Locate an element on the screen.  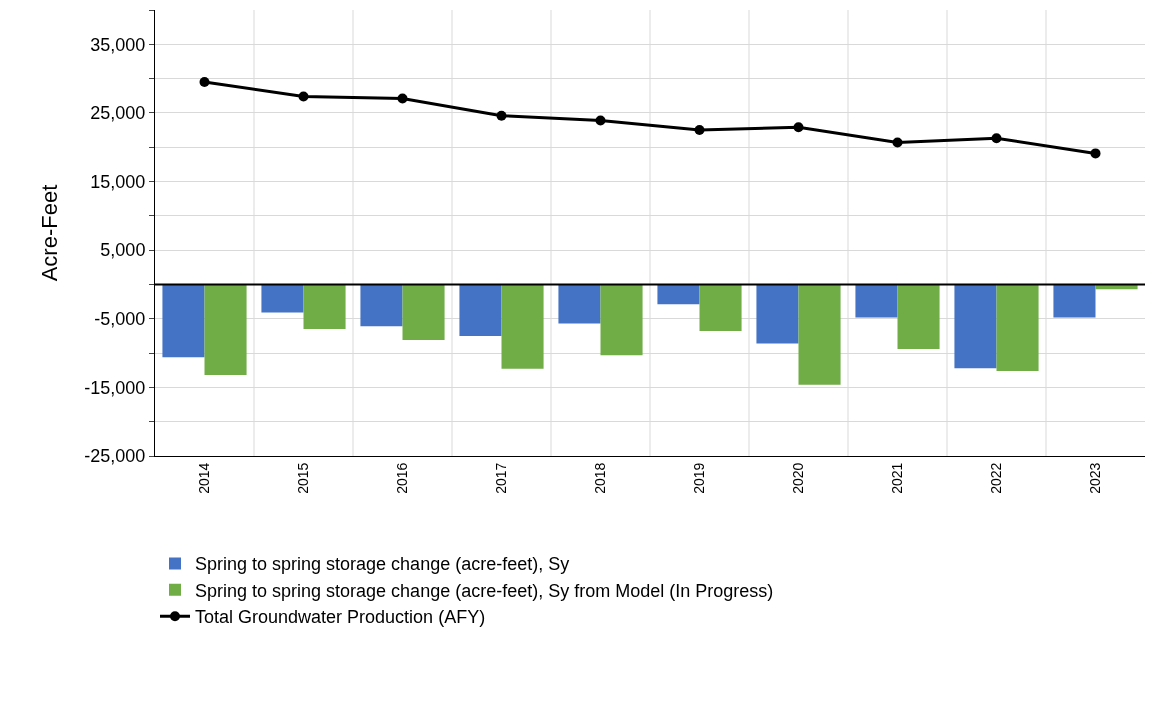
y-axis-title: Acre-Feet is located at coordinates (50, 233).